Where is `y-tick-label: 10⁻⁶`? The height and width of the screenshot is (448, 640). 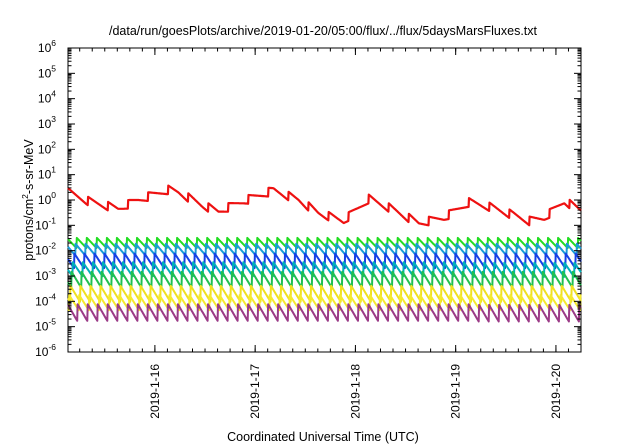
y-tick-label: 10⁻⁶ is located at coordinates (45, 350).